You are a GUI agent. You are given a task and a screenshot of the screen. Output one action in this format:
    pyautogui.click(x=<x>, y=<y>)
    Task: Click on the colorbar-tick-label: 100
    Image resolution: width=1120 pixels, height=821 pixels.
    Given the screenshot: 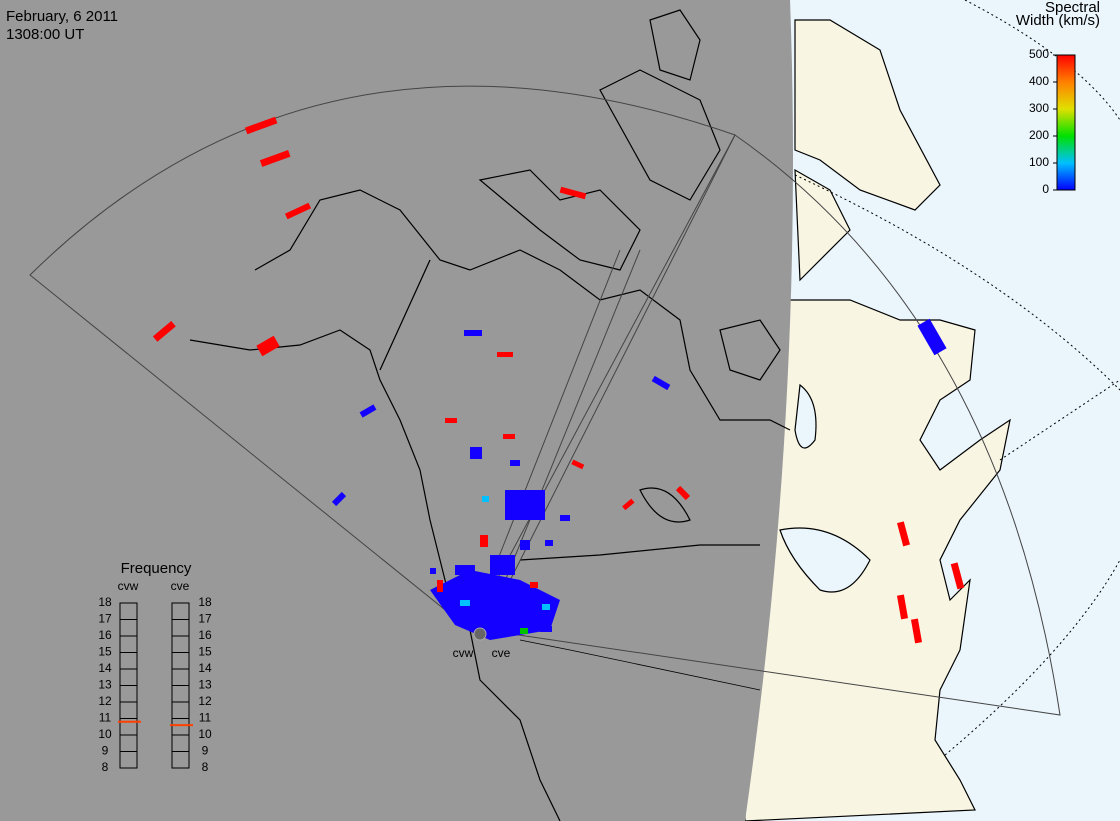 What is the action you would take?
    pyautogui.click(x=1039, y=162)
    